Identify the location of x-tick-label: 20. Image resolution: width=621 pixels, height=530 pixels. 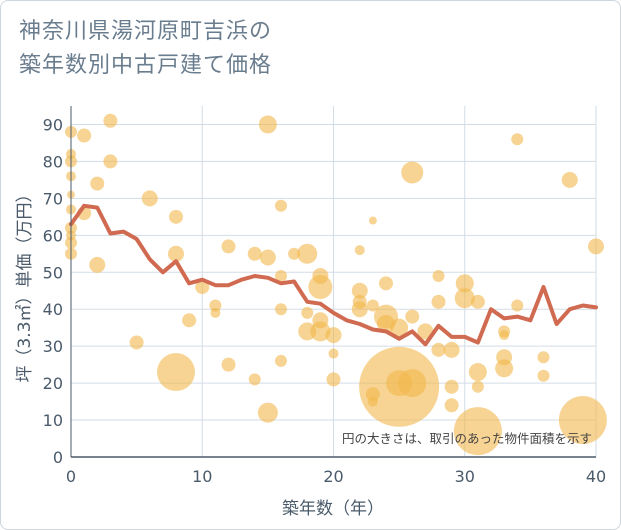
(333, 476).